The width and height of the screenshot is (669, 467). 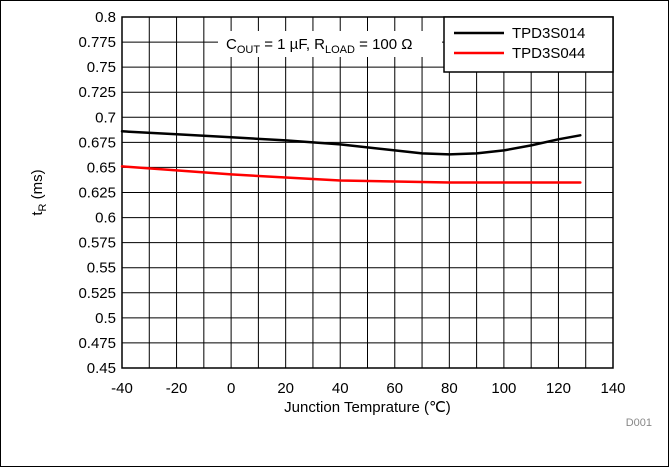 I want to click on annotation-background, so click(x=330, y=44).